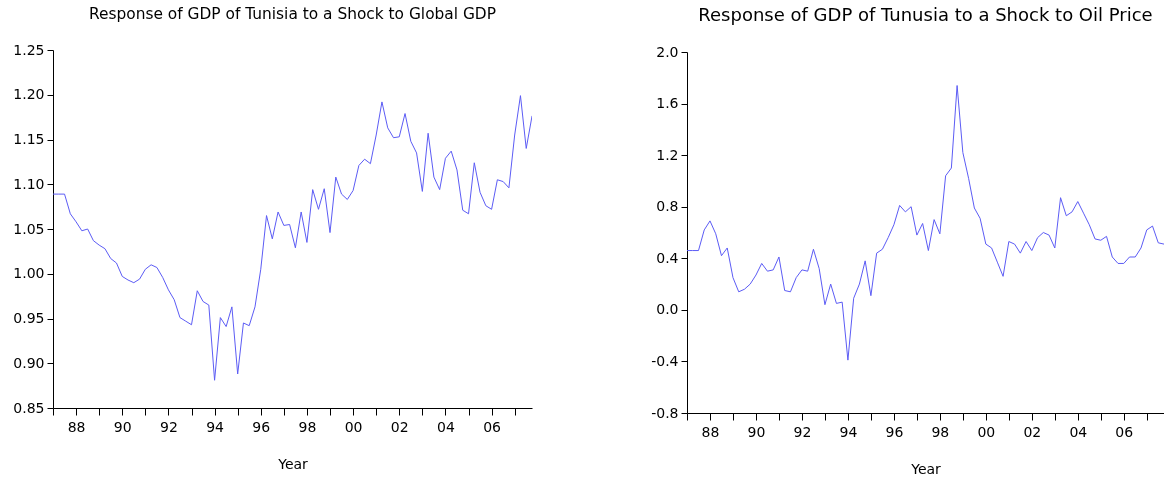  What do you see at coordinates (667, 51) in the screenshot?
I see `y-tick-label: 2.0` at bounding box center [667, 51].